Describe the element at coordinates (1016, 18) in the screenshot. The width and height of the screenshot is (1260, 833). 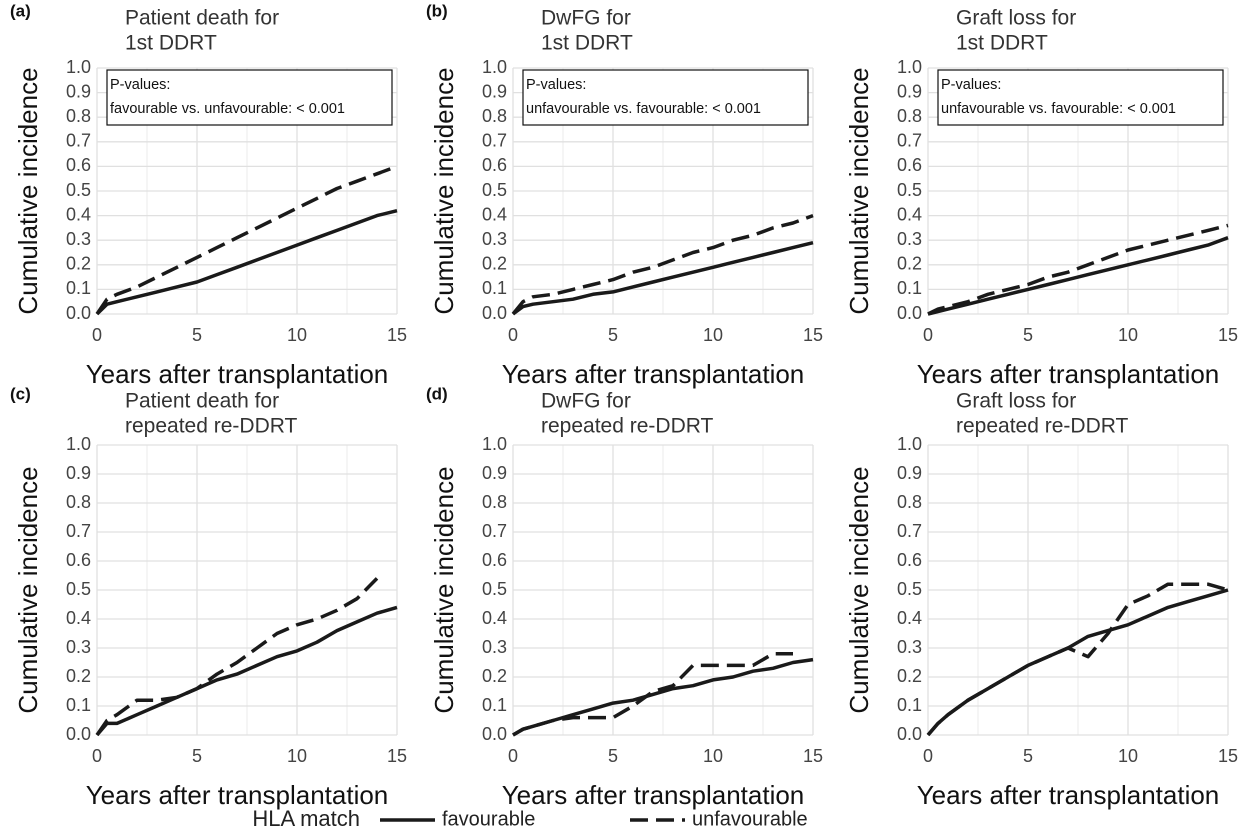
I see `panel-title: Graft loss for` at that location.